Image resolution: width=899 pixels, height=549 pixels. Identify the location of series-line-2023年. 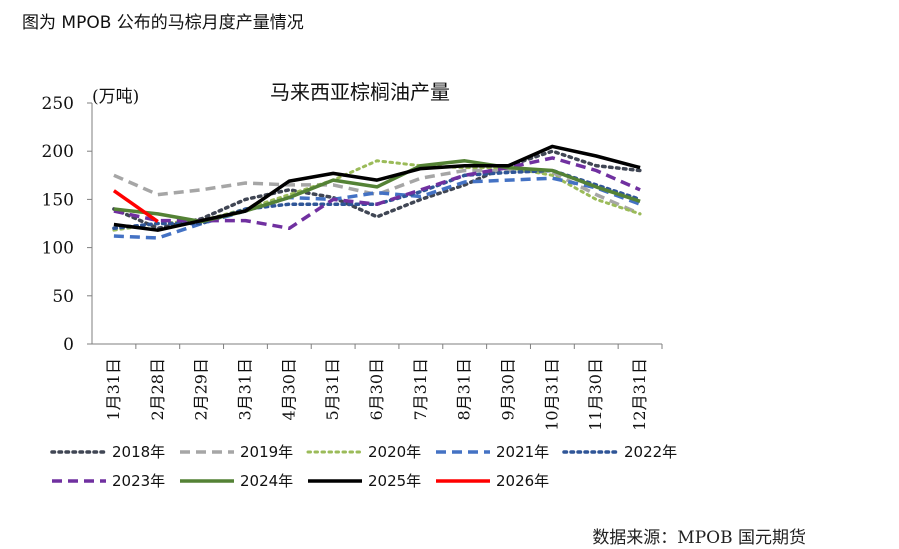
(377, 193).